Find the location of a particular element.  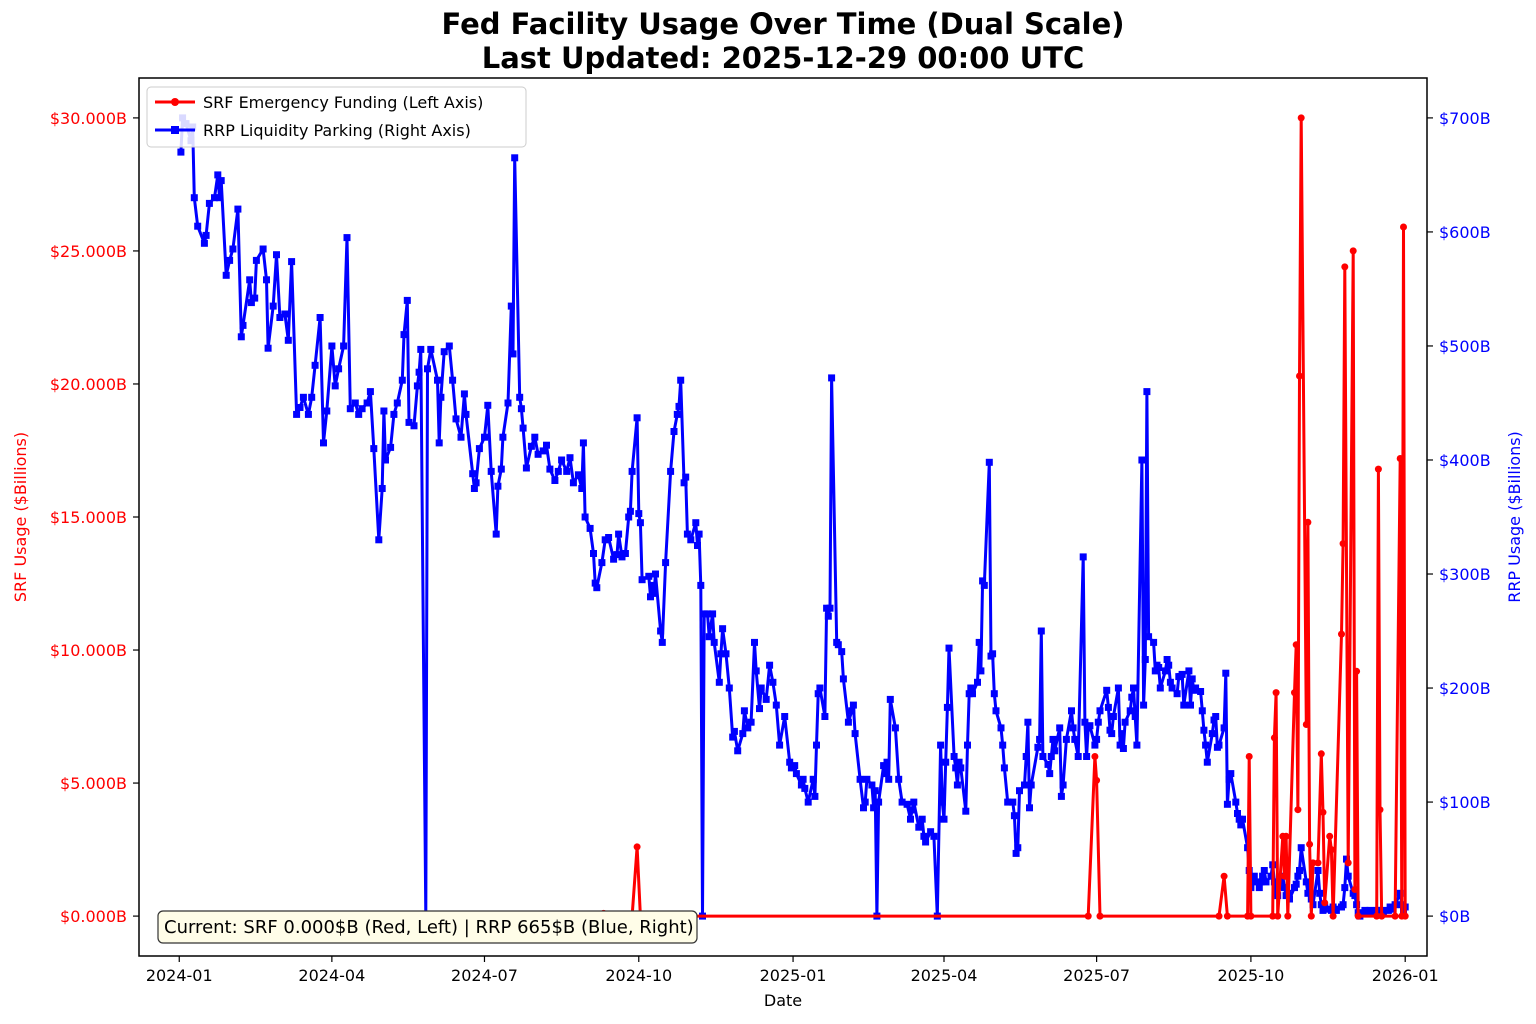

y-right-tick-label: $200B is located at coordinates (1465, 688).